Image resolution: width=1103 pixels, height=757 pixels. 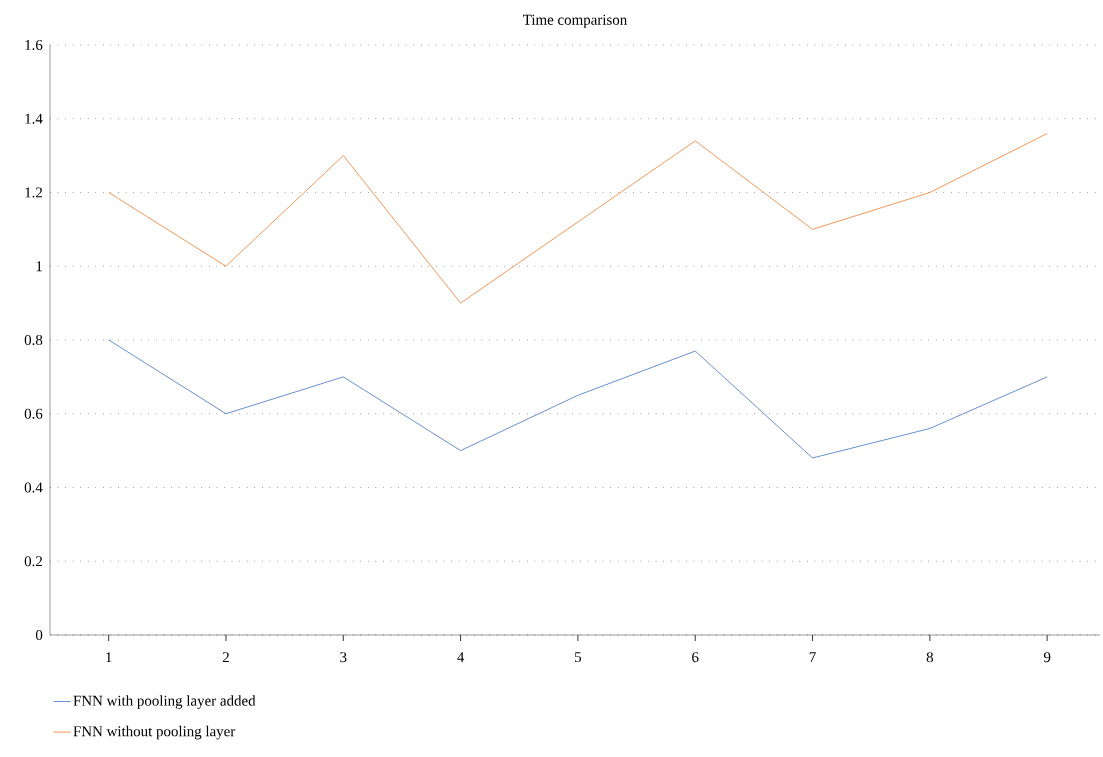 I want to click on chart-title: Time comparison, so click(x=575, y=21).